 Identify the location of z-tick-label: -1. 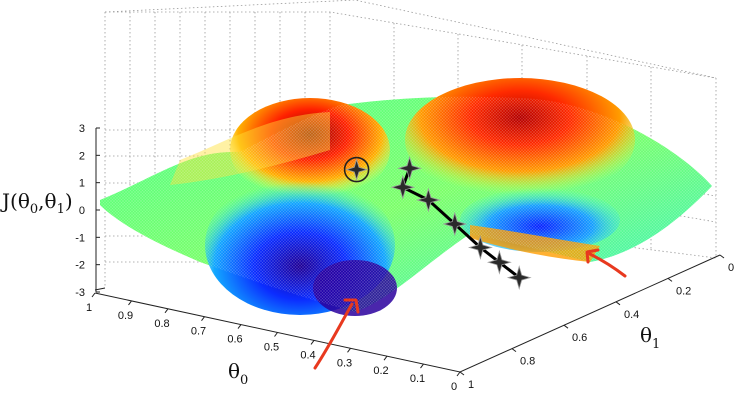
(80, 238).